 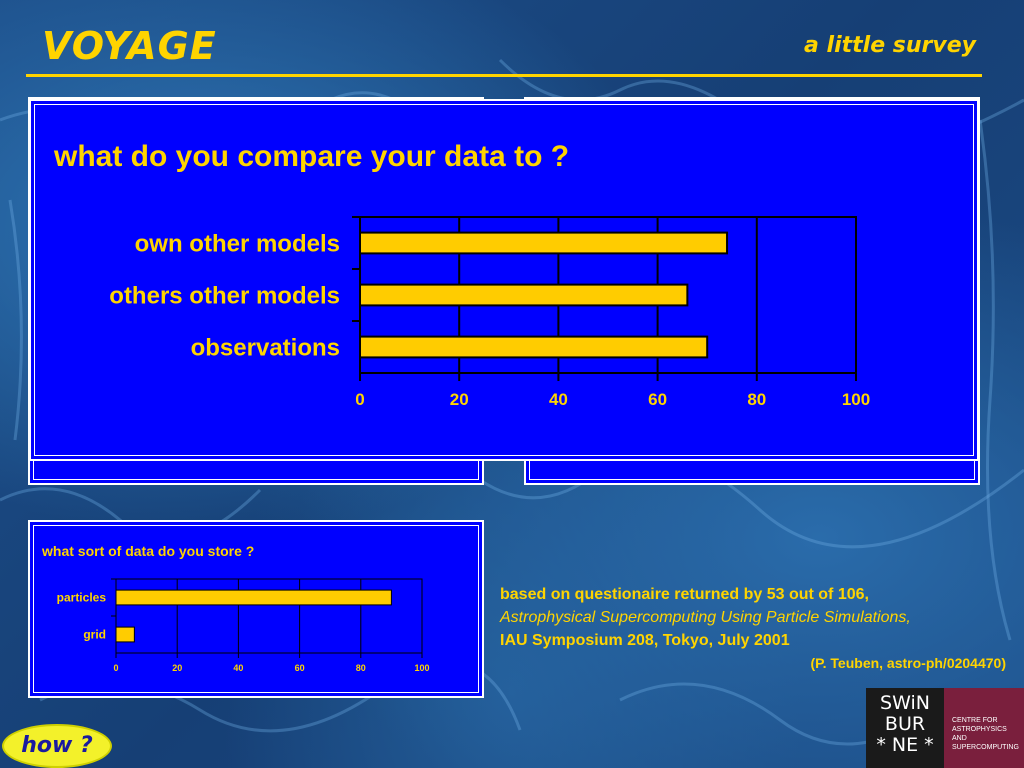 I want to click on logo-line-1: SWiN, so click(x=905, y=703).